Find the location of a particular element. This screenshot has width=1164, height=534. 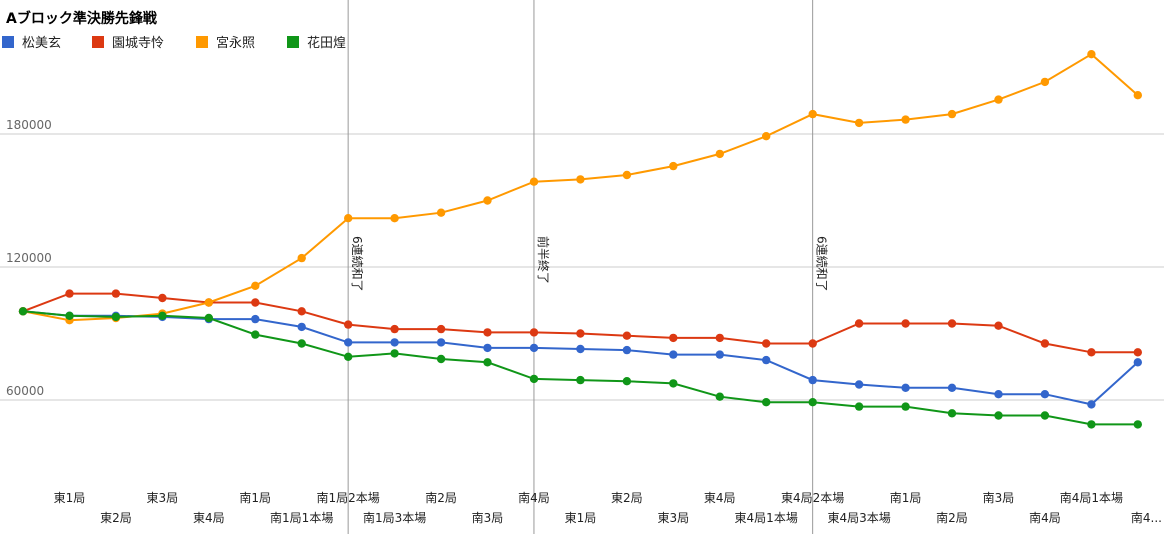

x-tick-label: 南3局 is located at coordinates (488, 517).